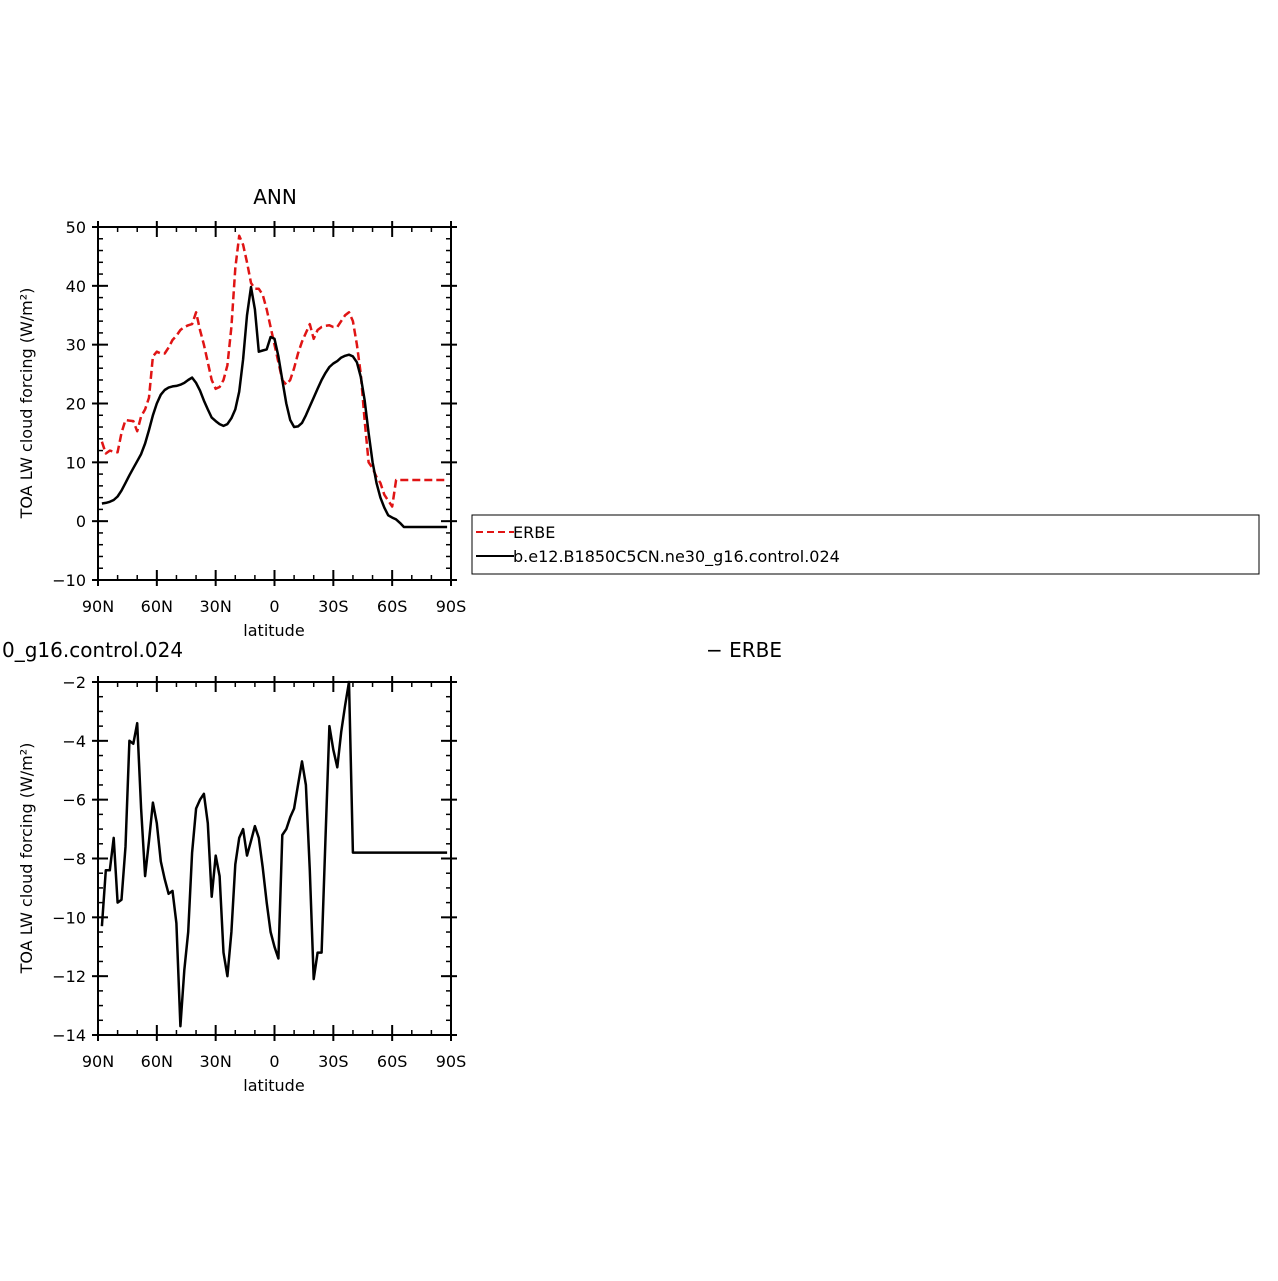 This screenshot has height=1281, width=1278. Describe the element at coordinates (744, 650) in the screenshot. I see `bottom-chart-title-right: − ERBE` at that location.